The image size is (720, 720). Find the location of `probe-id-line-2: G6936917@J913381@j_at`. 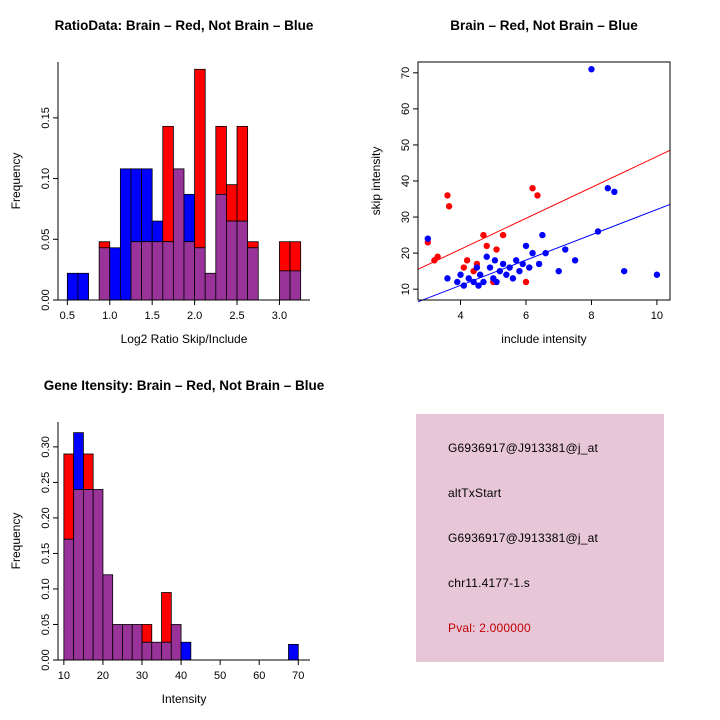

probe-id-line-2: G6936917@J913381@j_at is located at coordinates (523, 538).